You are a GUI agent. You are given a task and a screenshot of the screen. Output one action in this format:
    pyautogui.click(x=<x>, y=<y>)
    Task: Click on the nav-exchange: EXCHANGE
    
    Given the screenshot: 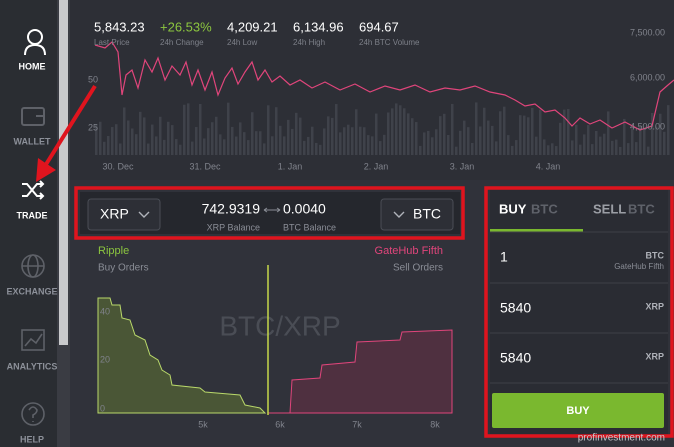 What is the action you would take?
    pyautogui.click(x=31, y=291)
    